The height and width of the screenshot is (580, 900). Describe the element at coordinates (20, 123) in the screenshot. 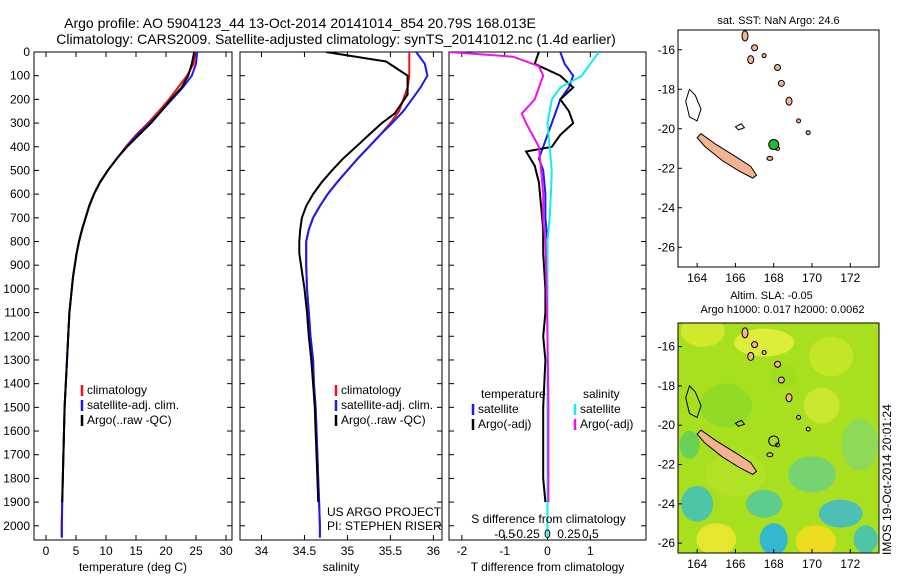

I see `y-tick-label: 300` at that location.